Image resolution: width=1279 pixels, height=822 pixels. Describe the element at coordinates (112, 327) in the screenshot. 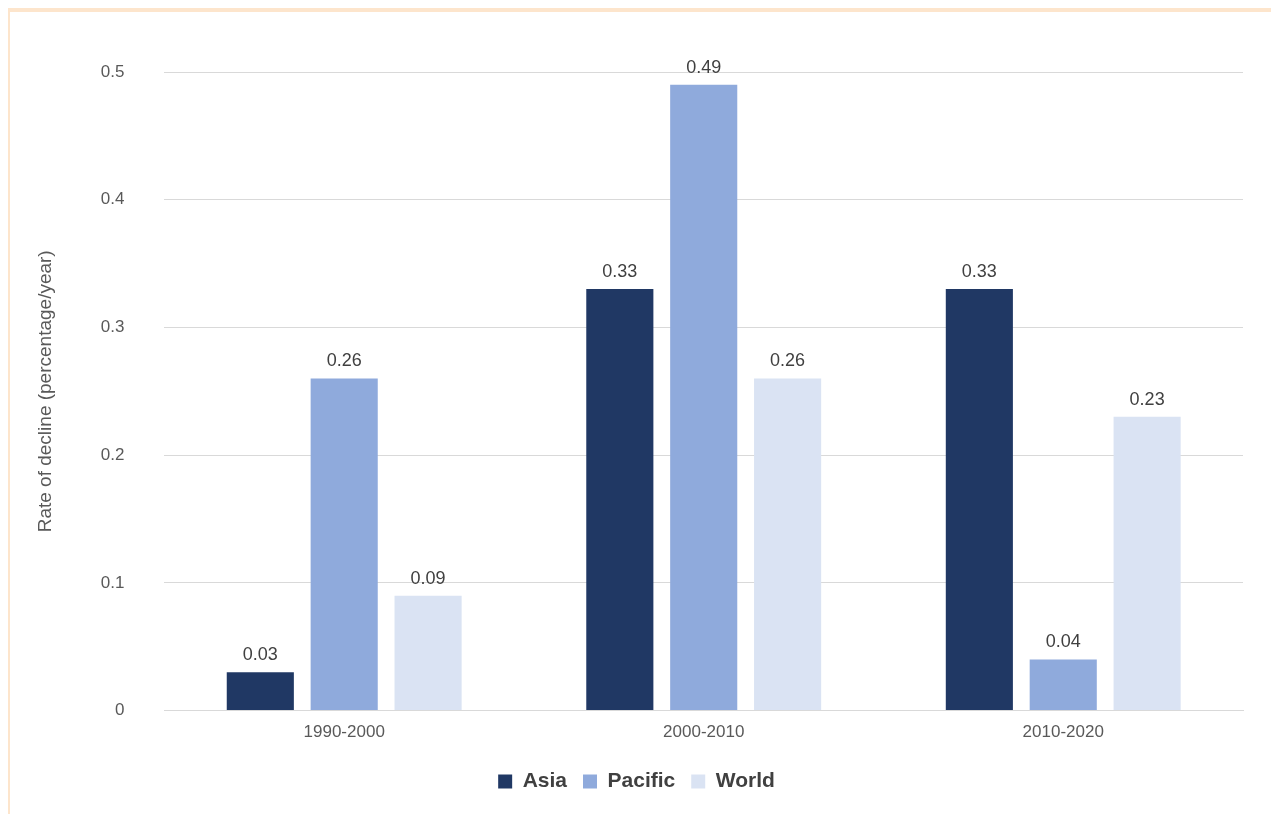

I see `y-tick-label: 0.3` at that location.